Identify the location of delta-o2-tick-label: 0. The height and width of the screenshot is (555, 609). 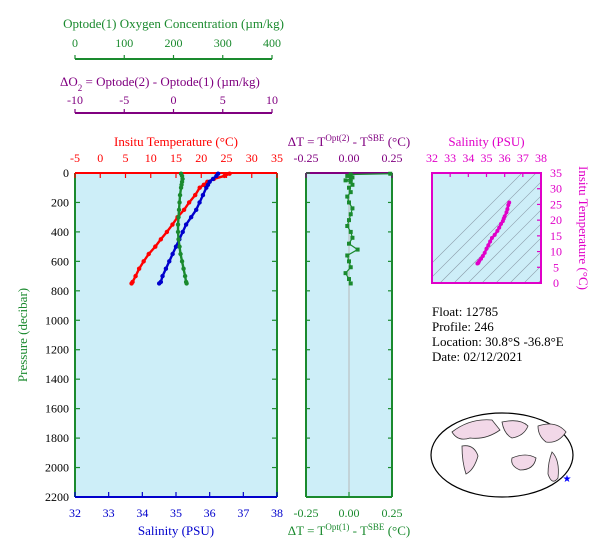
(174, 100).